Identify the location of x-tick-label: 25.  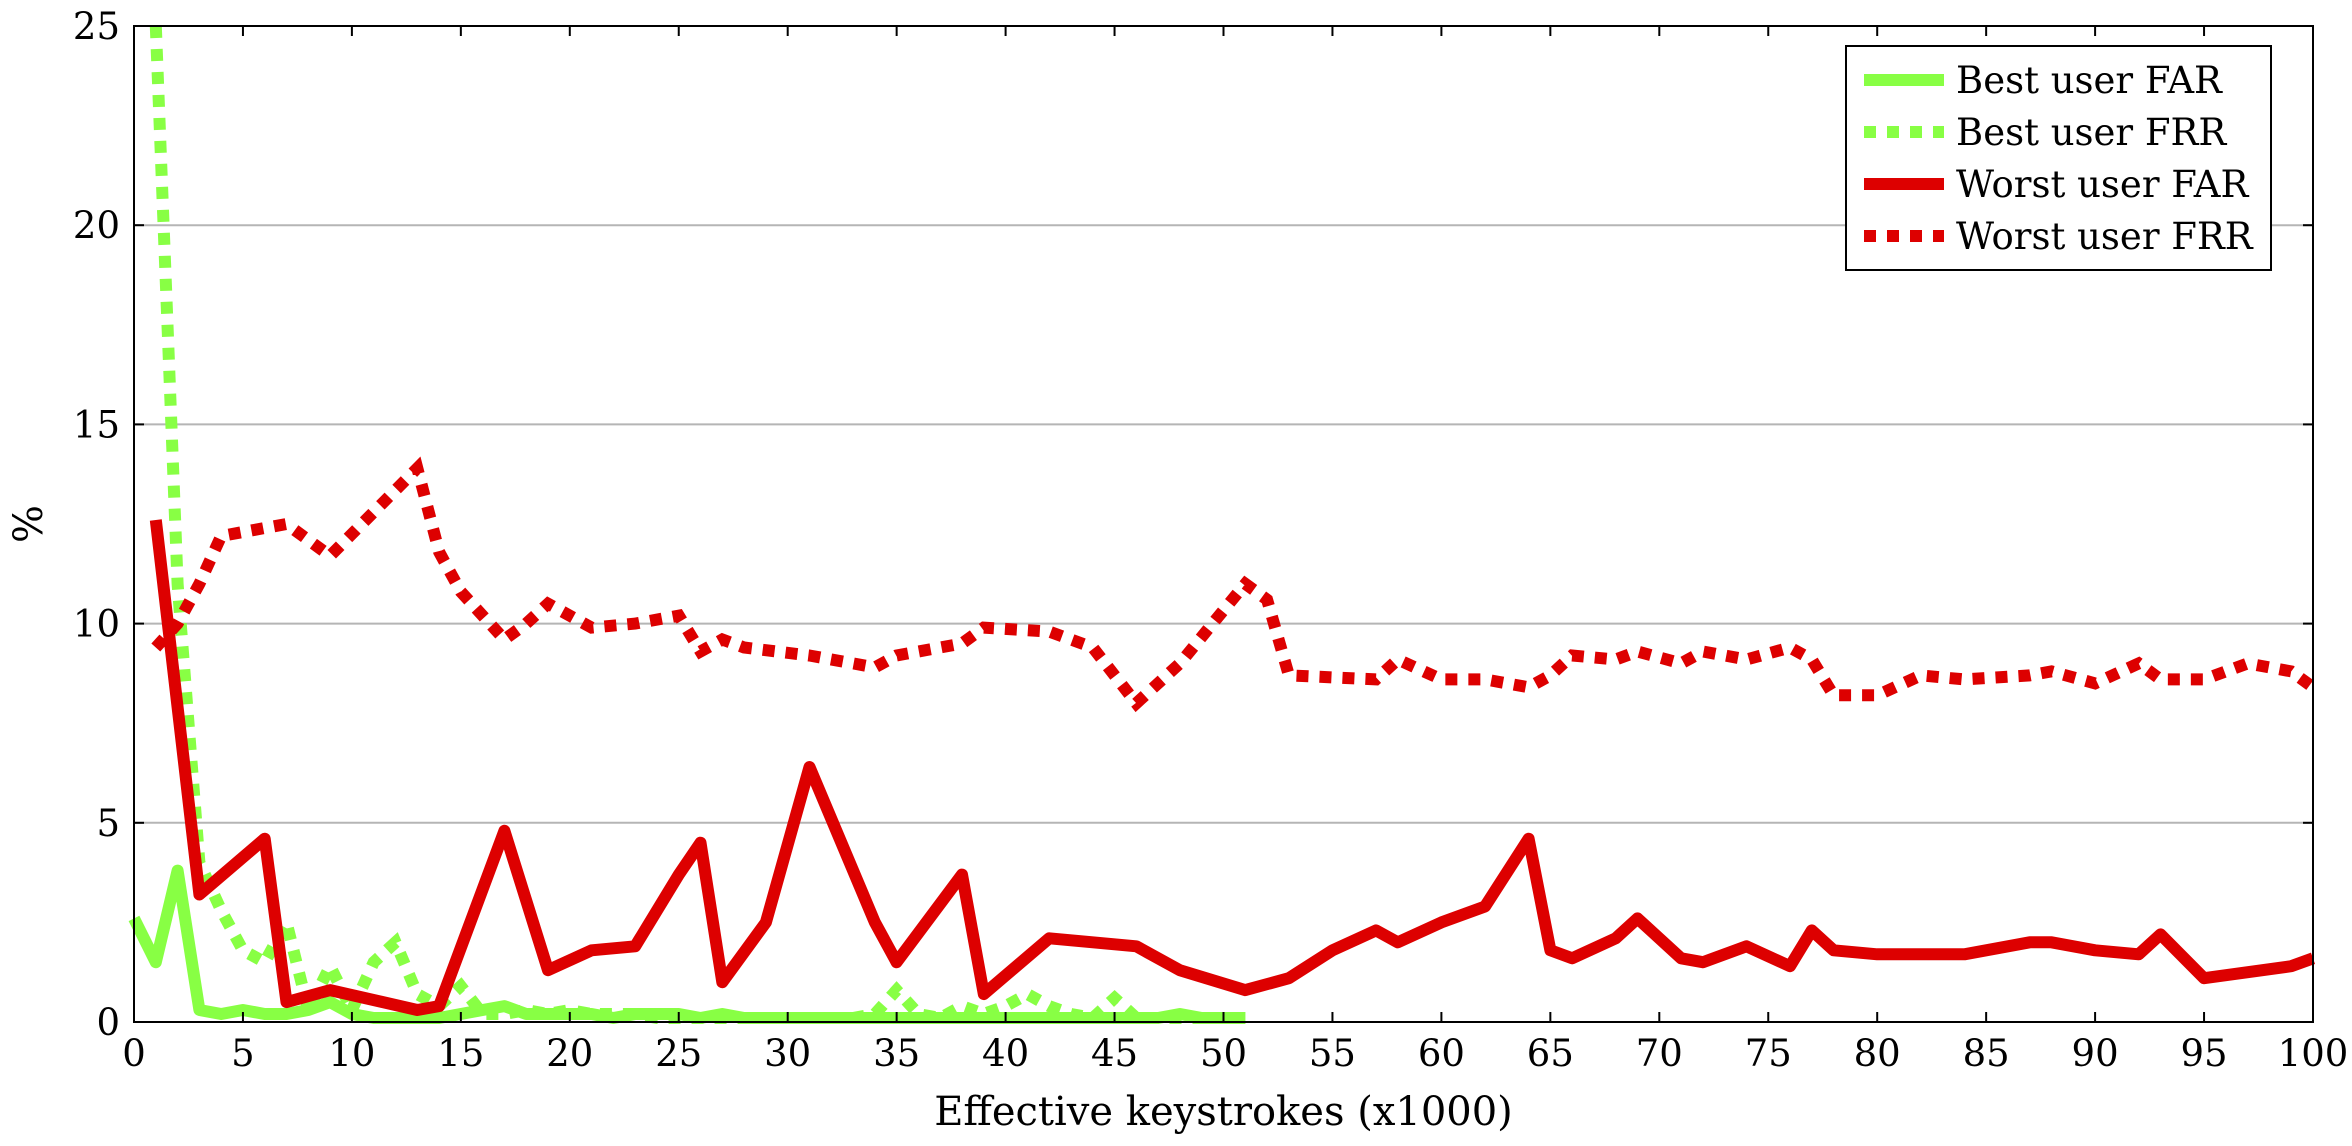
(678, 1053).